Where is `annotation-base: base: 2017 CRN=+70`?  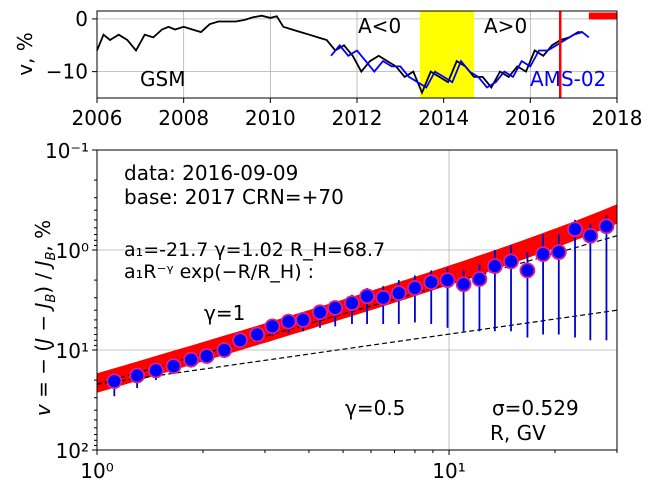 annotation-base: base: 2017 CRN=+70 is located at coordinates (234, 197).